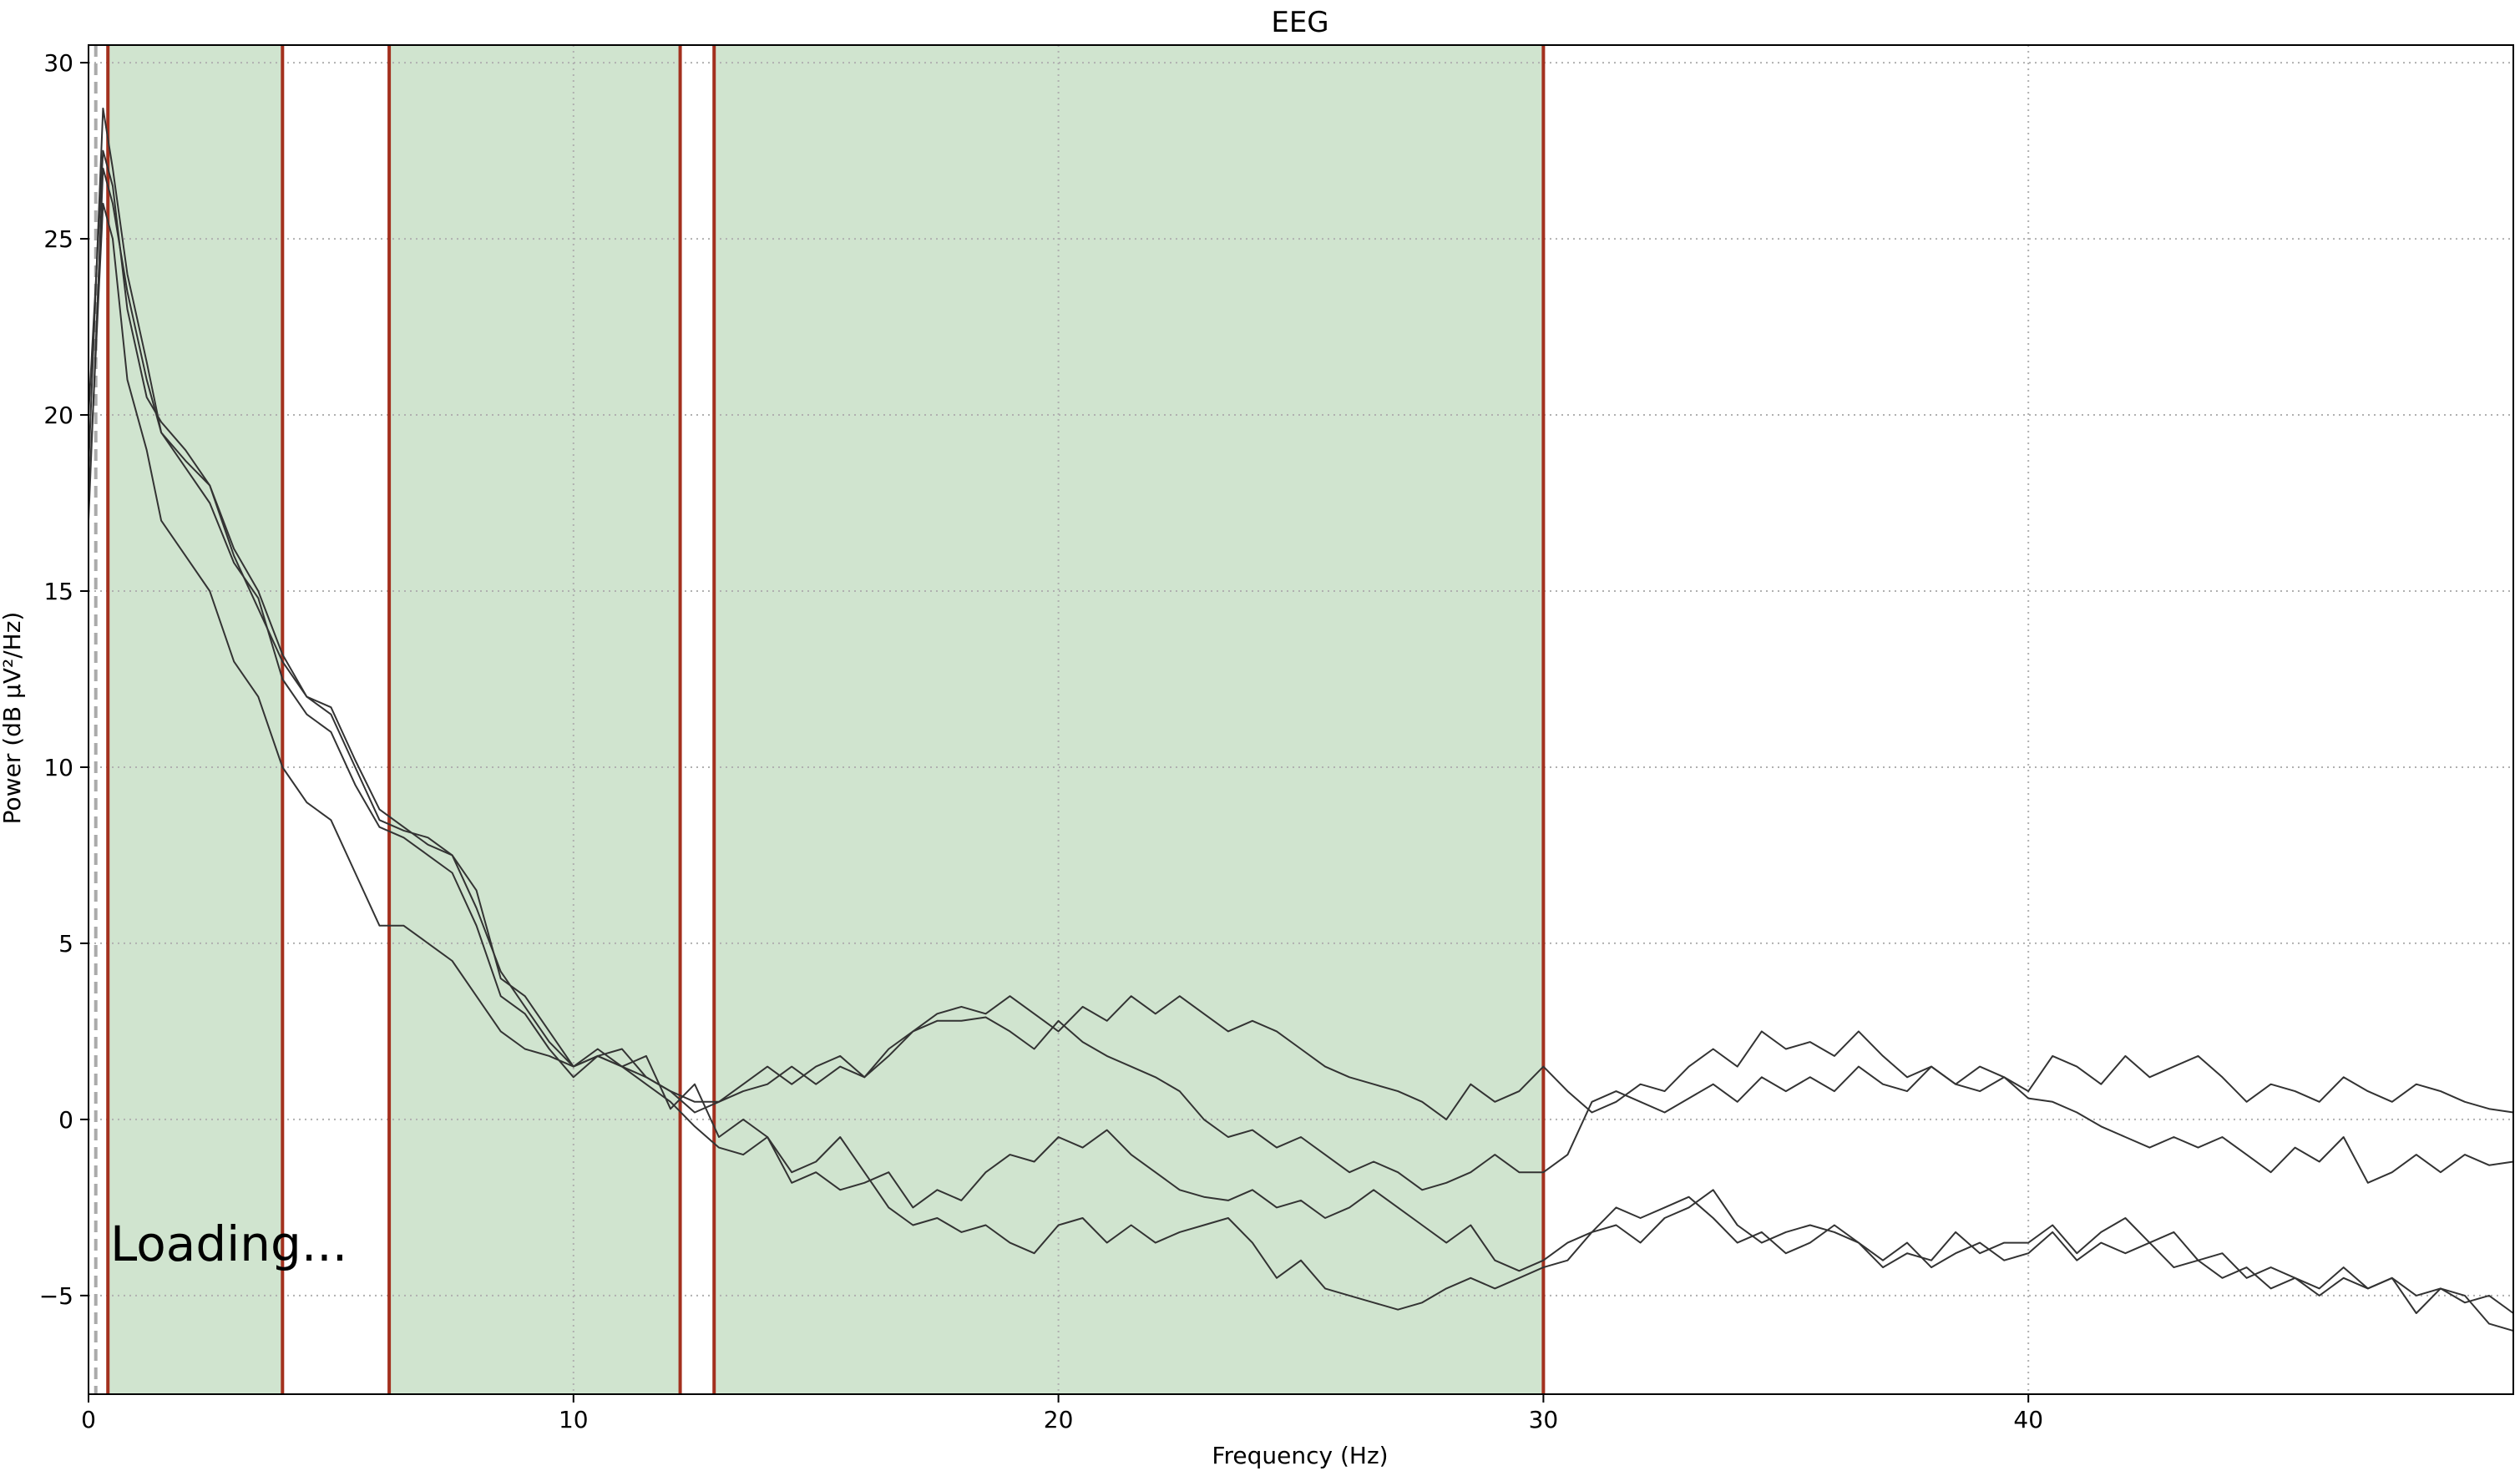  What do you see at coordinates (58, 63) in the screenshot?
I see `y-tick-label-7: 30` at bounding box center [58, 63].